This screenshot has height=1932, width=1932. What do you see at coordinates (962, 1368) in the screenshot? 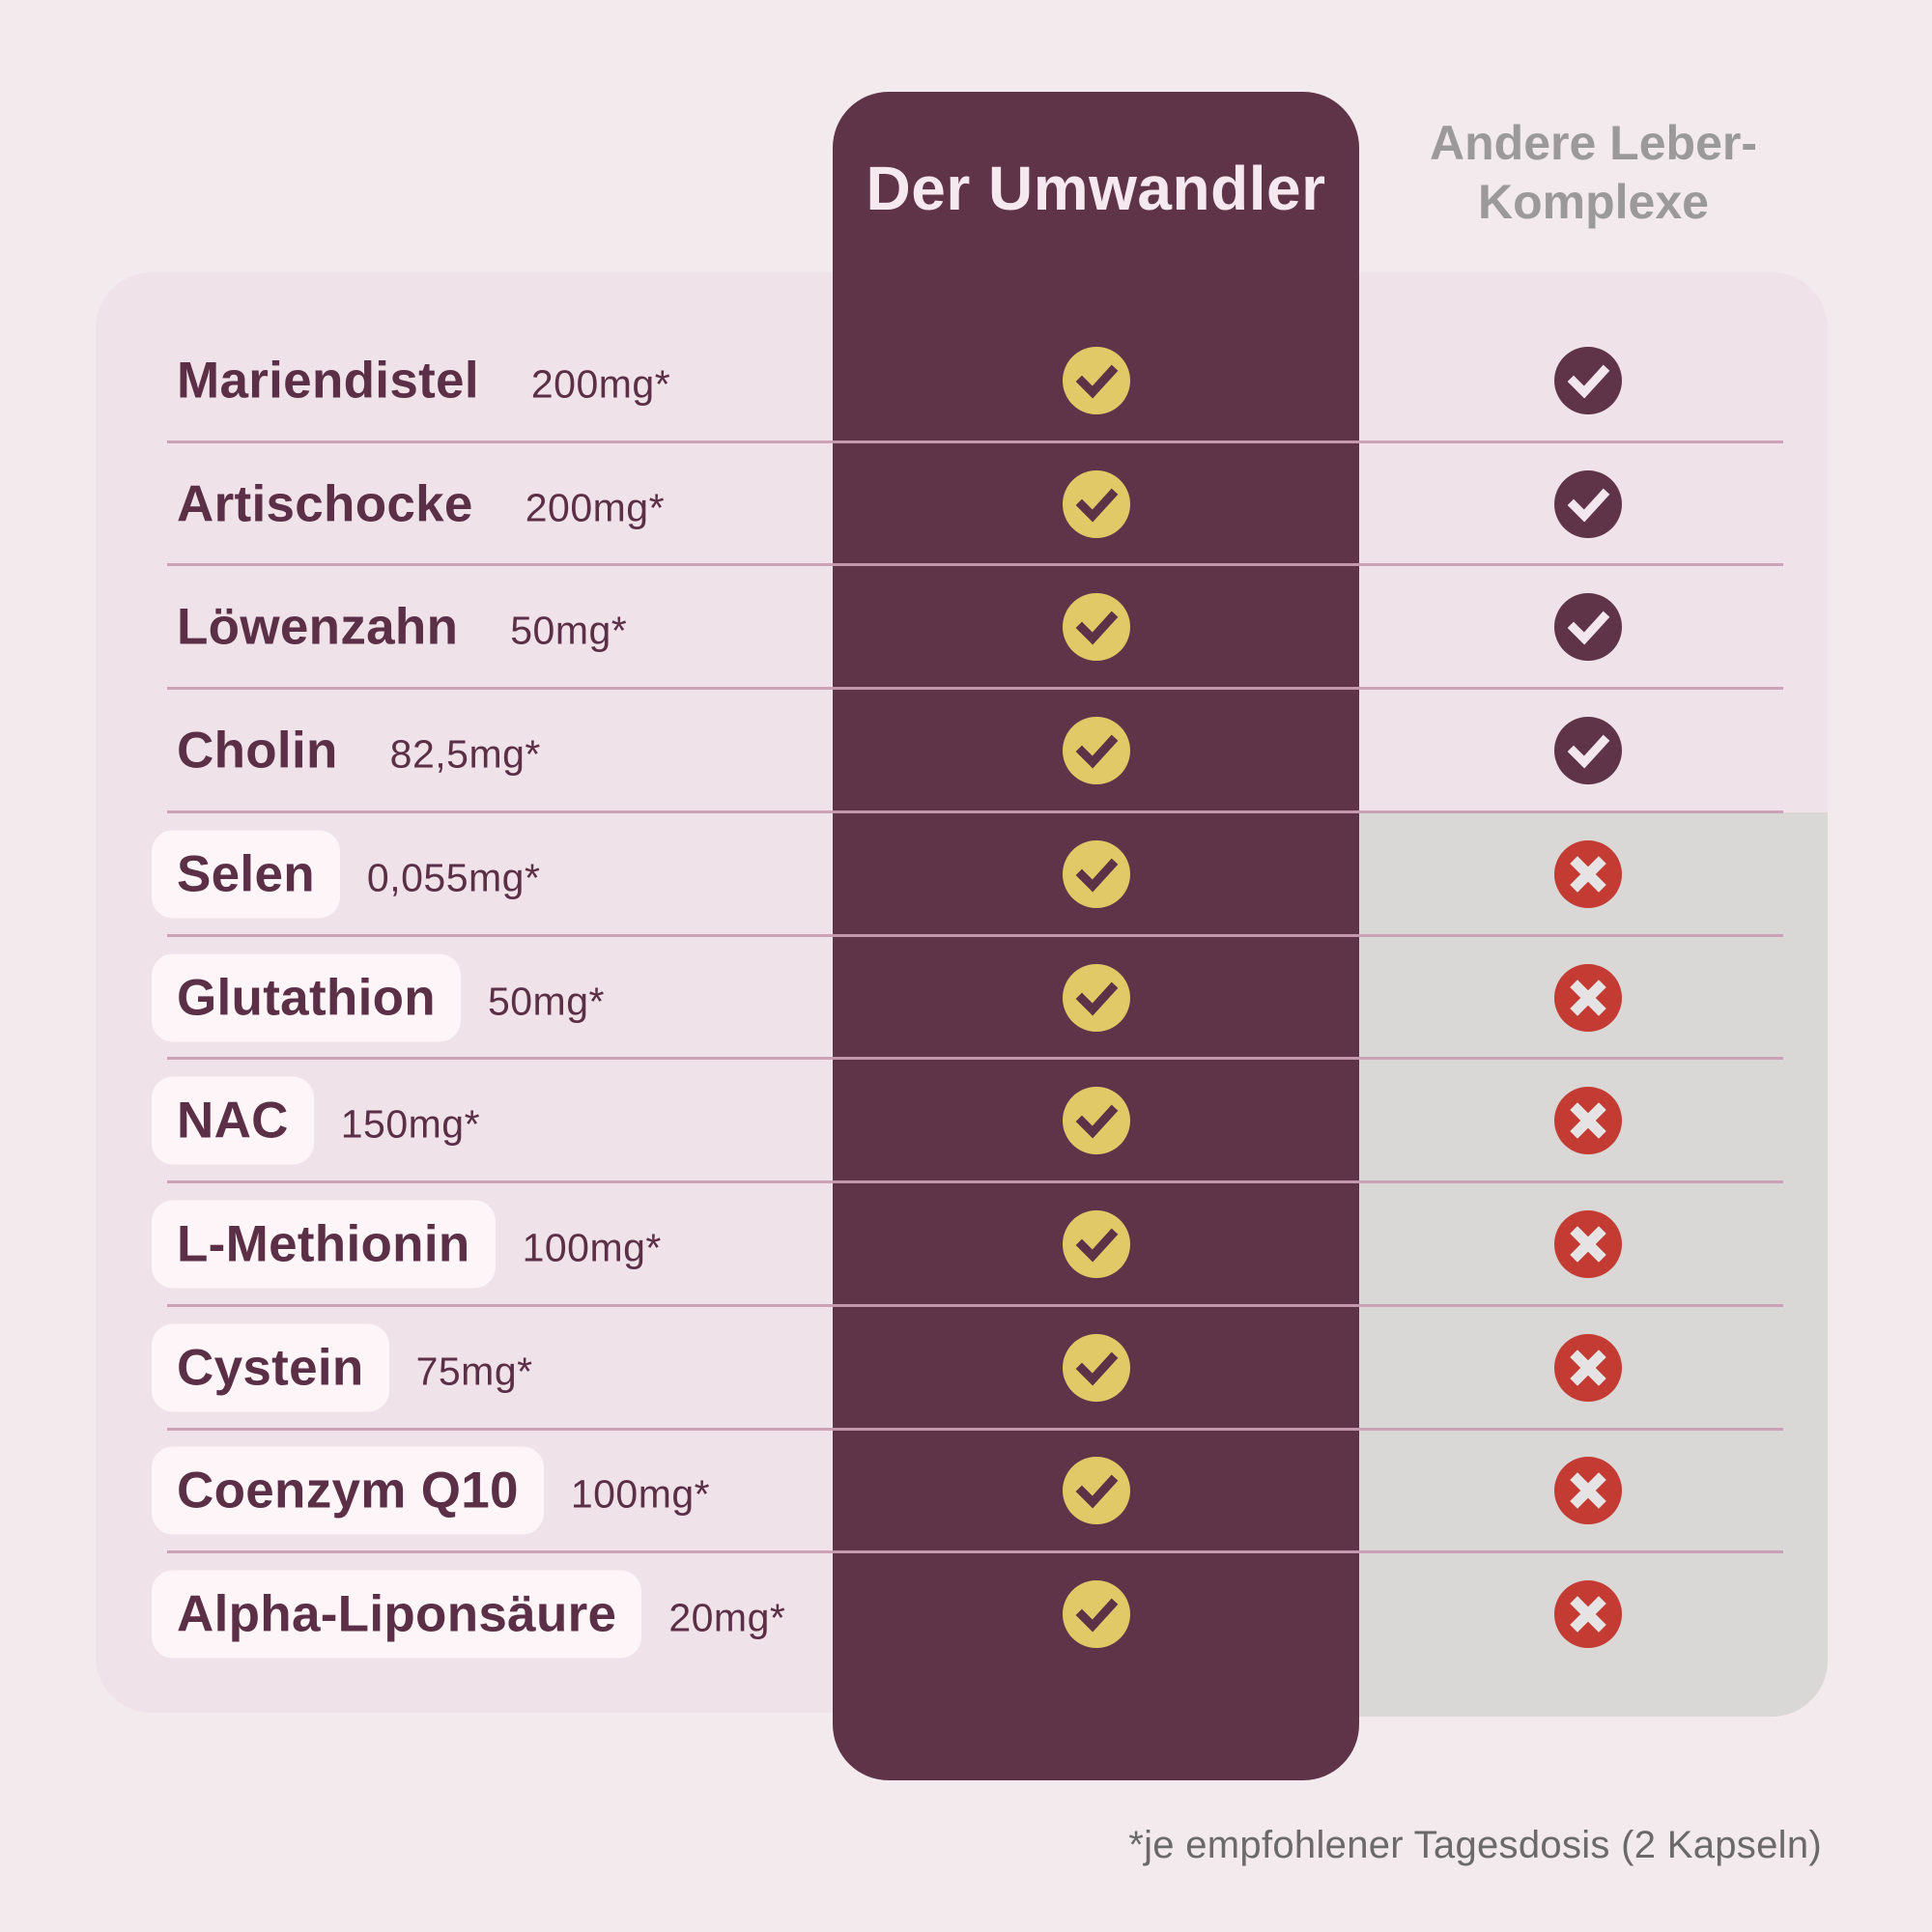
I see `table-row: Cystein 75mg*` at bounding box center [962, 1368].